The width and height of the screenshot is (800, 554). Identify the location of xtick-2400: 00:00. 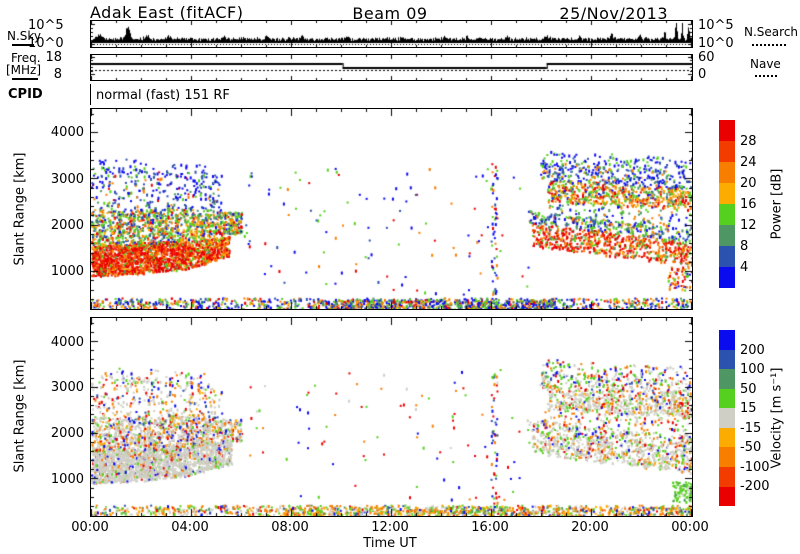
(690, 527).